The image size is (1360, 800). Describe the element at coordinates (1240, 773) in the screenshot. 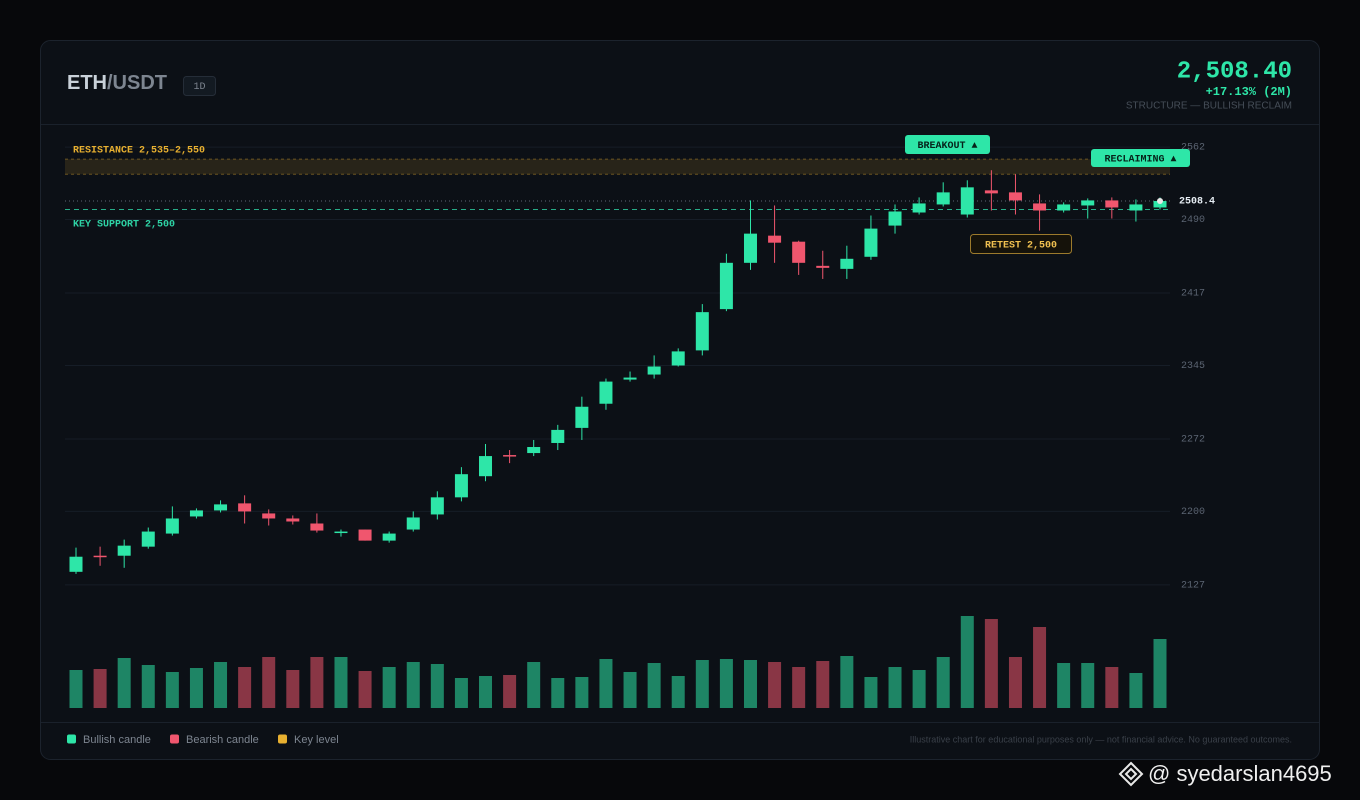

I see `watermark: @ syedarslan4695` at that location.